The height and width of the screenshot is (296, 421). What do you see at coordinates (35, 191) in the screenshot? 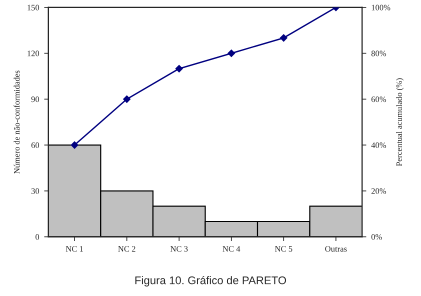
I see `y-tick-label: 30` at bounding box center [35, 191].